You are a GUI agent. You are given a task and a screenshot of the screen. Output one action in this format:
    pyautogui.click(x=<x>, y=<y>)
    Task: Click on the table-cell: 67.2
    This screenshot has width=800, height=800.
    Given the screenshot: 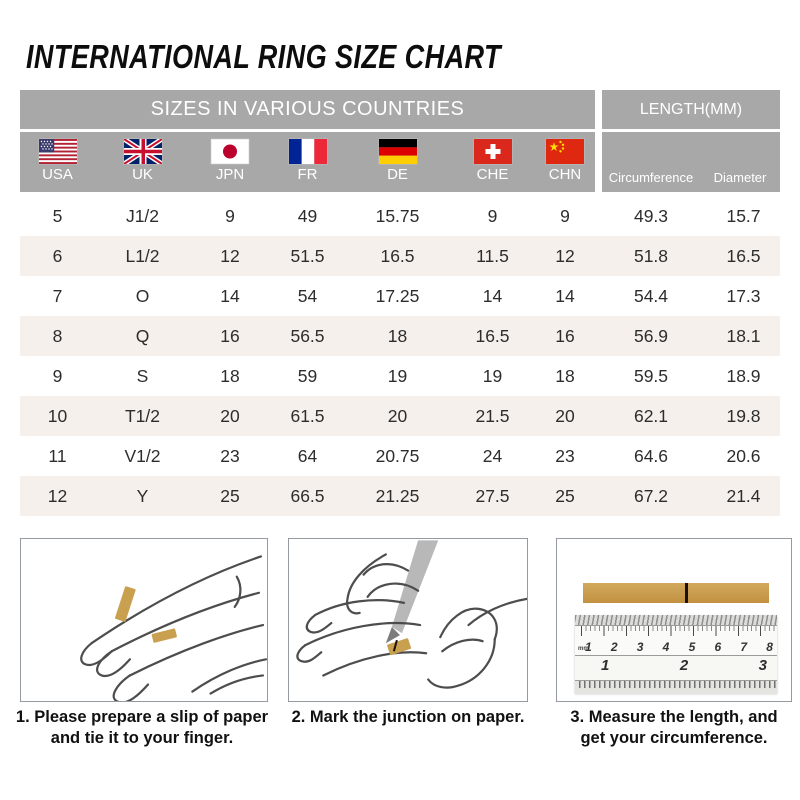 What is the action you would take?
    pyautogui.click(x=651, y=495)
    